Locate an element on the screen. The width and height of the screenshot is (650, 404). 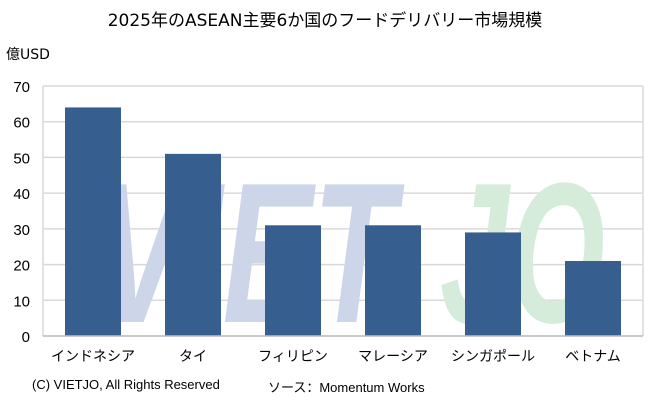
x-tick-label: シンガポール is located at coordinates (493, 357).